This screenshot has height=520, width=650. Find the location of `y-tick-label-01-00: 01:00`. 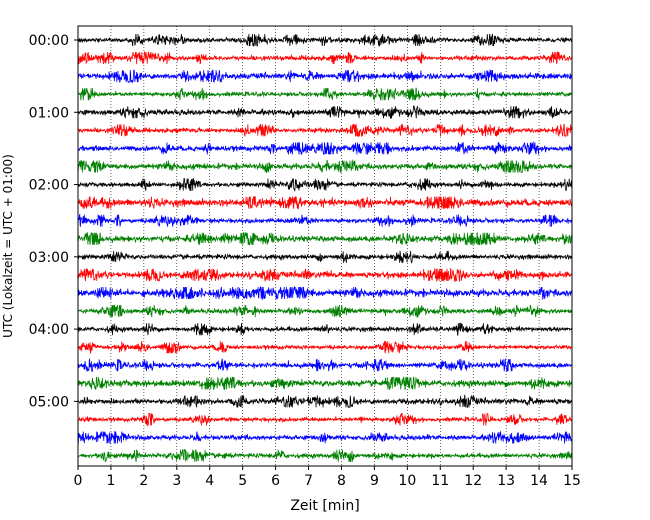

y-tick-label-01-00: 01:00 is located at coordinates (49, 113).